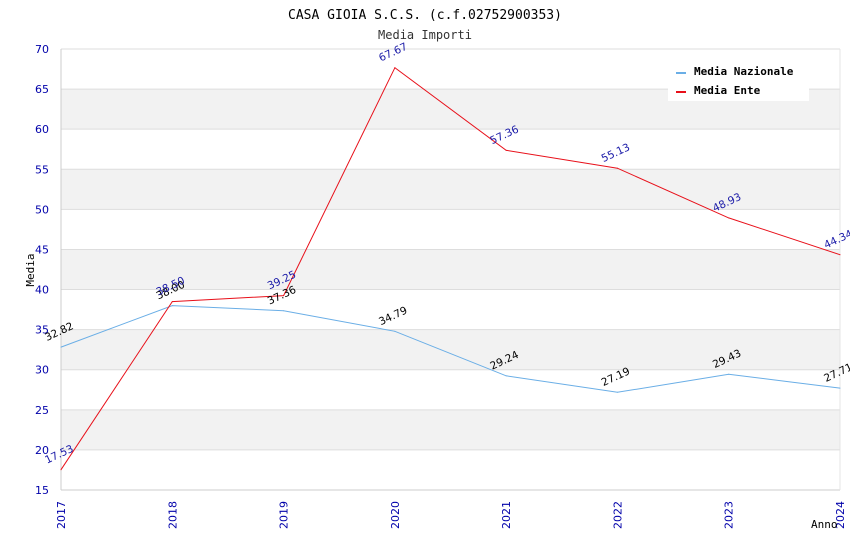 This screenshot has height=550, width=850. I want to click on y-tick-label: 30, so click(42, 370).